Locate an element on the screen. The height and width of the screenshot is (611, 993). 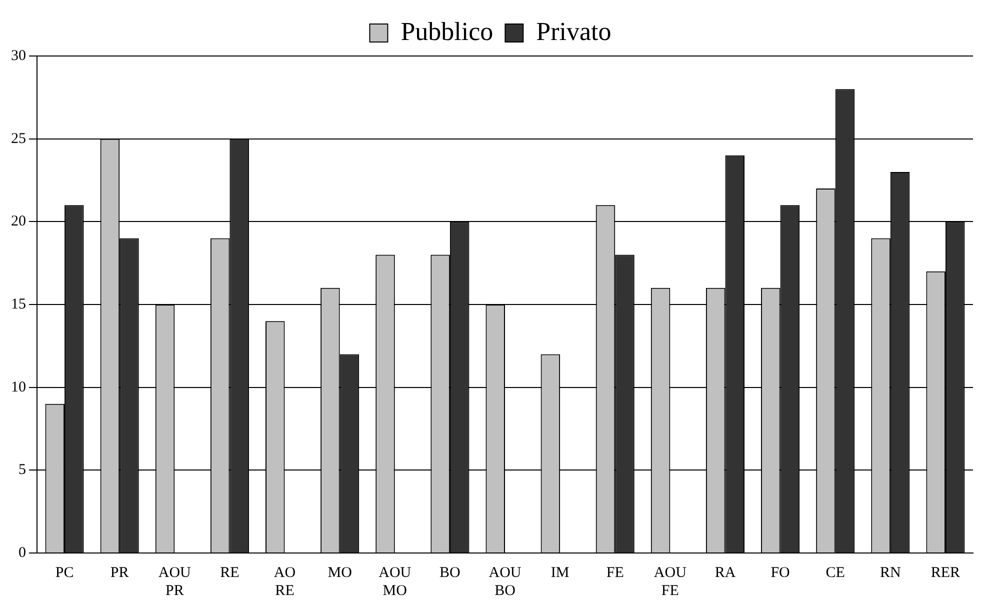
y-tick-label: 30 is located at coordinates (18, 56).